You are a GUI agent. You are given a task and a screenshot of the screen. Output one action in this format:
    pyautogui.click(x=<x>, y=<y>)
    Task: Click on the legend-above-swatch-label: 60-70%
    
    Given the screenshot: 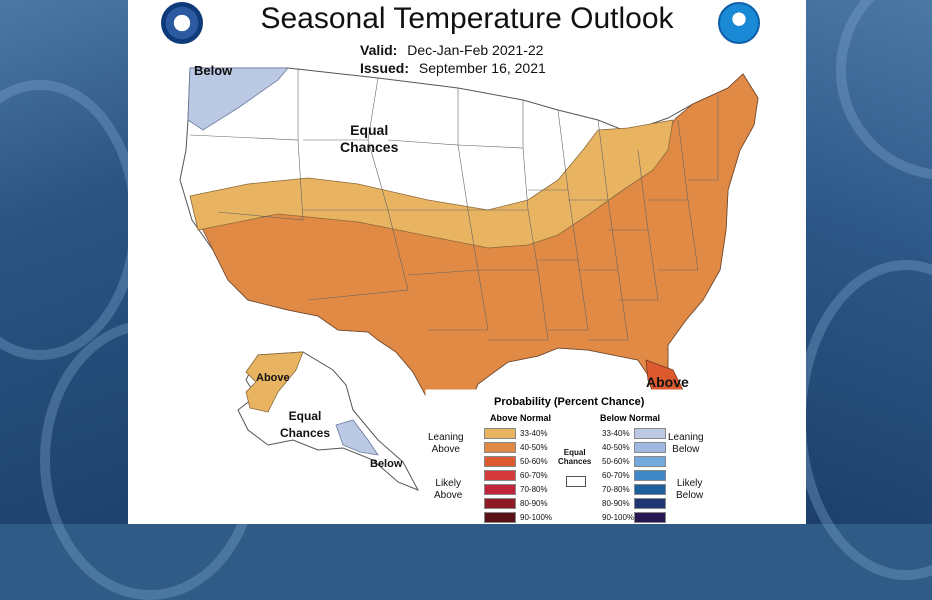 What is the action you would take?
    pyautogui.click(x=534, y=475)
    